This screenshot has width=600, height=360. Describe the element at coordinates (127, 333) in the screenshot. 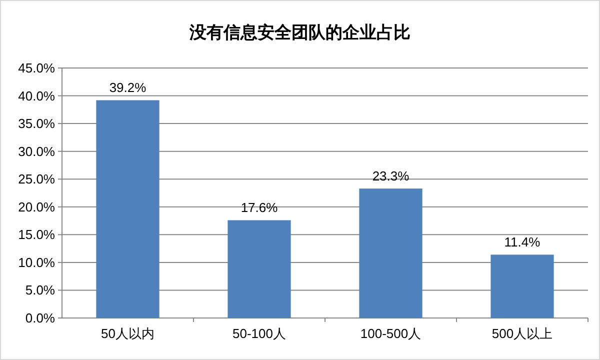

I see `x-tick-label: 50人以内` at that location.